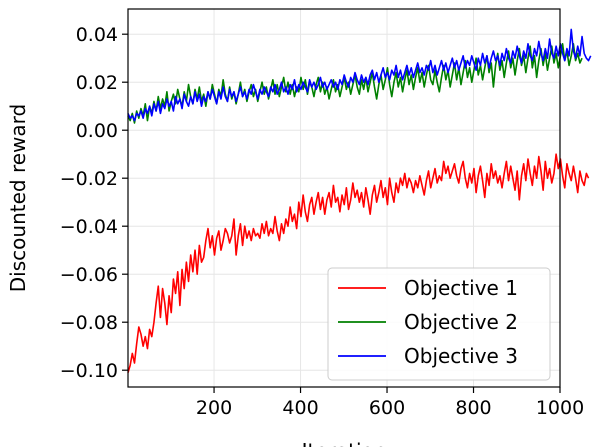 The image size is (598, 447). I want to click on y-axis: −0.10 −0.08 −0.06 −0.04 −0.02 0.00 0.02 0.04, so click(94, 203).